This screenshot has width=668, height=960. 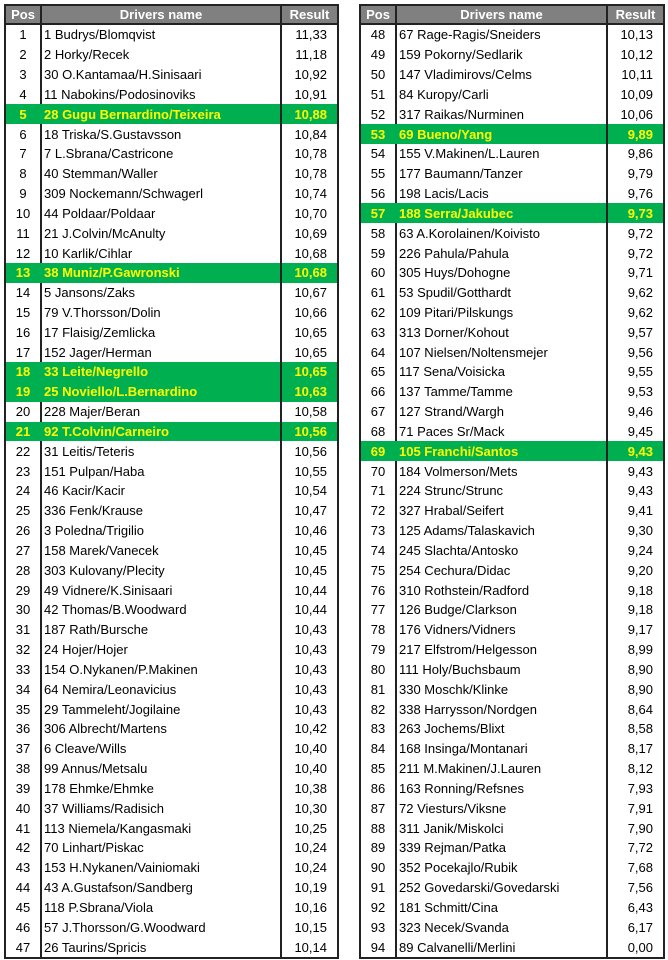 What do you see at coordinates (23, 828) in the screenshot?
I see `pos-cell: 41` at bounding box center [23, 828].